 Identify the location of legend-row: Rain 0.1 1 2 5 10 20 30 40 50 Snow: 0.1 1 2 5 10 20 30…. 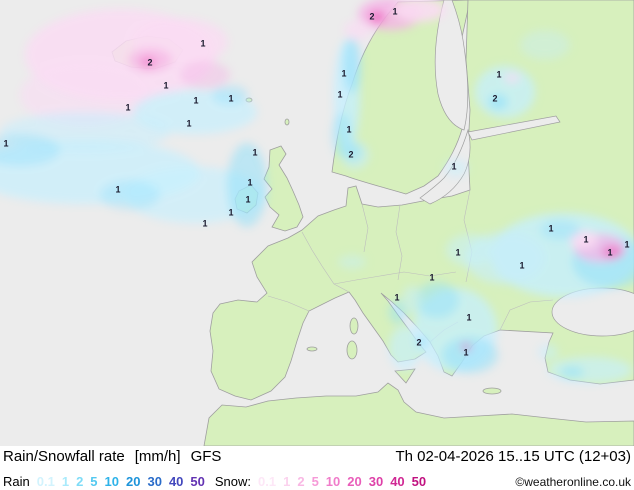
(317, 481).